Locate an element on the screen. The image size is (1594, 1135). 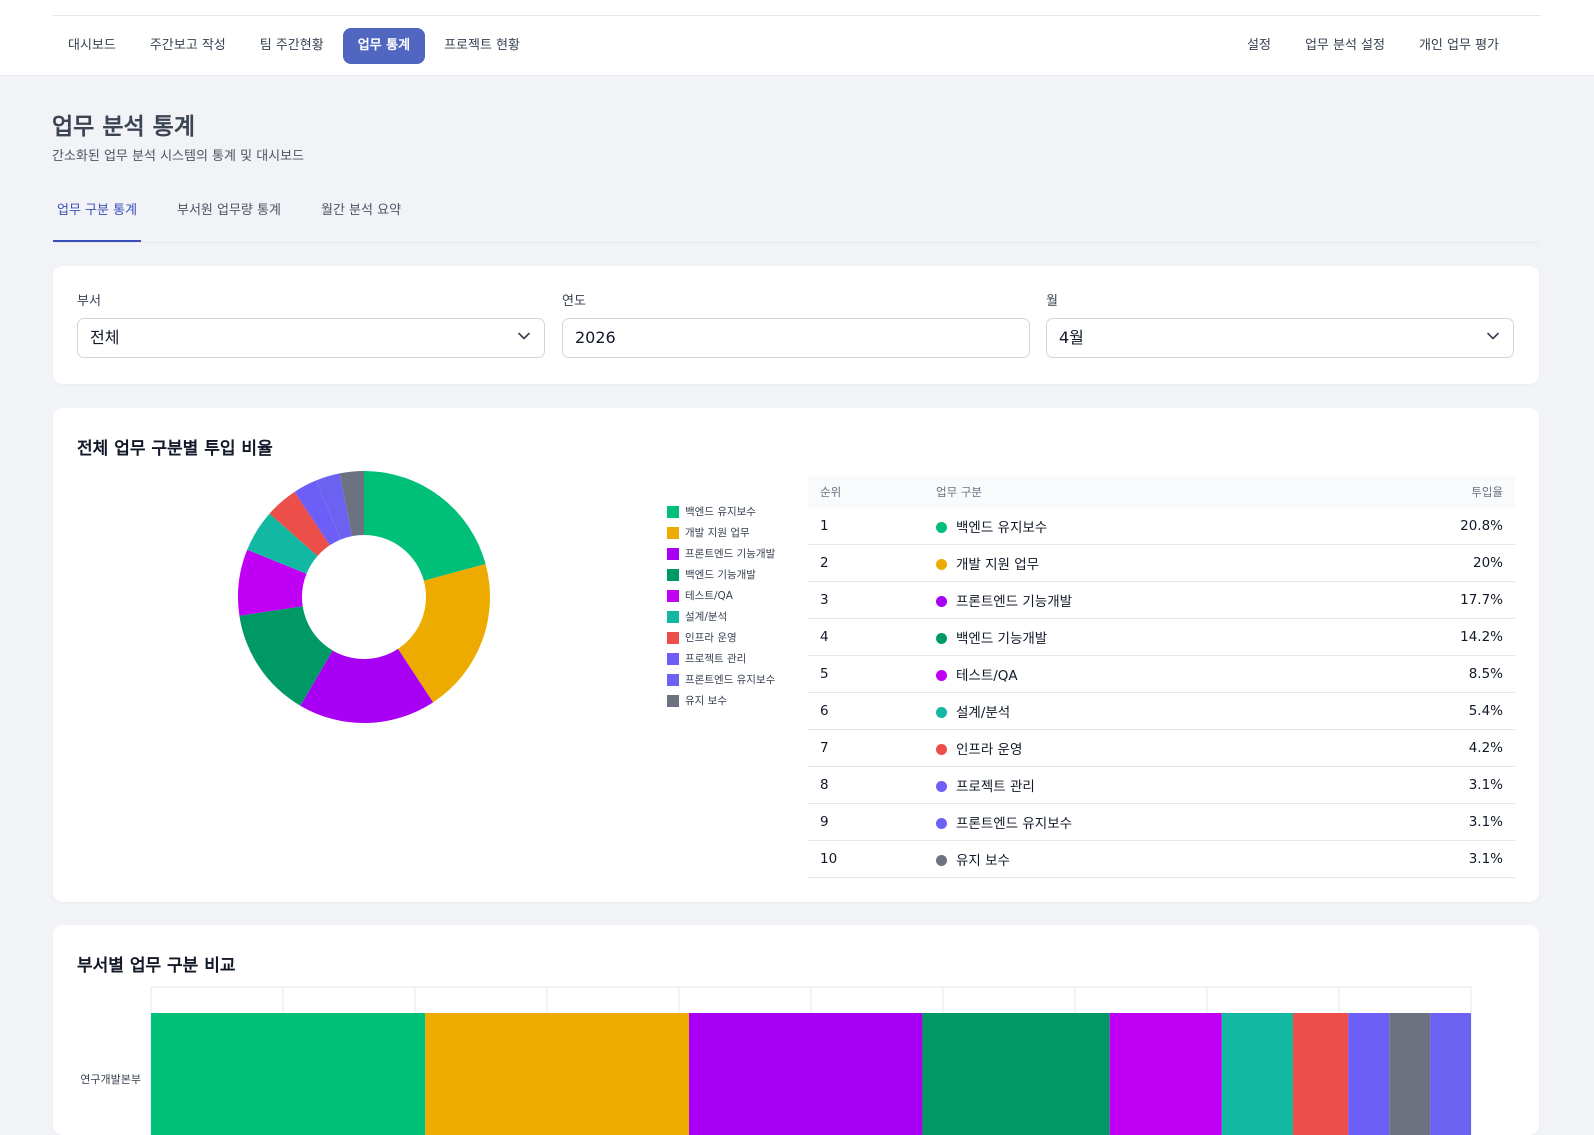
legend-item: 설계/분석 is located at coordinates (721, 616).